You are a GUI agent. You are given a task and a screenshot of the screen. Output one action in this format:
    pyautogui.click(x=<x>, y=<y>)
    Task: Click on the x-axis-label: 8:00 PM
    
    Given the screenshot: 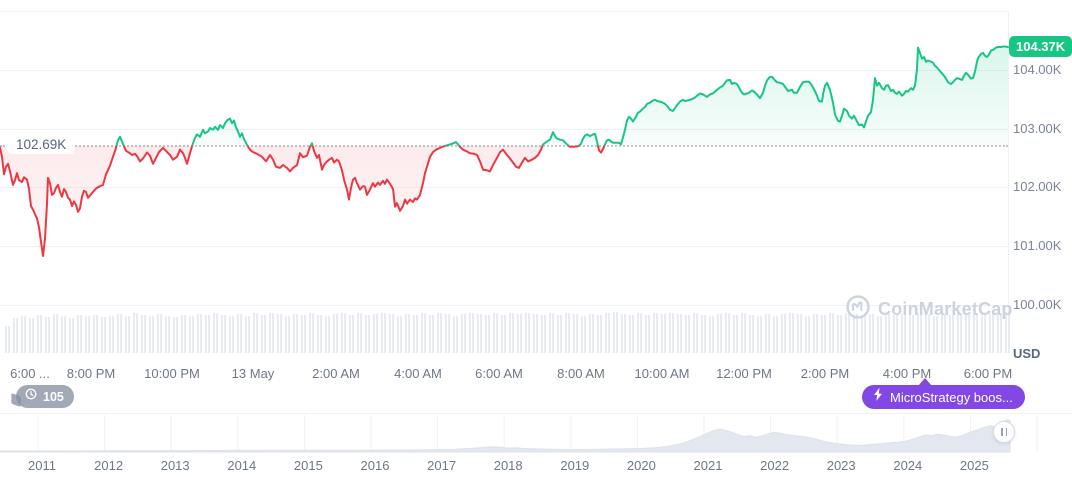 What is the action you would take?
    pyautogui.click(x=91, y=373)
    